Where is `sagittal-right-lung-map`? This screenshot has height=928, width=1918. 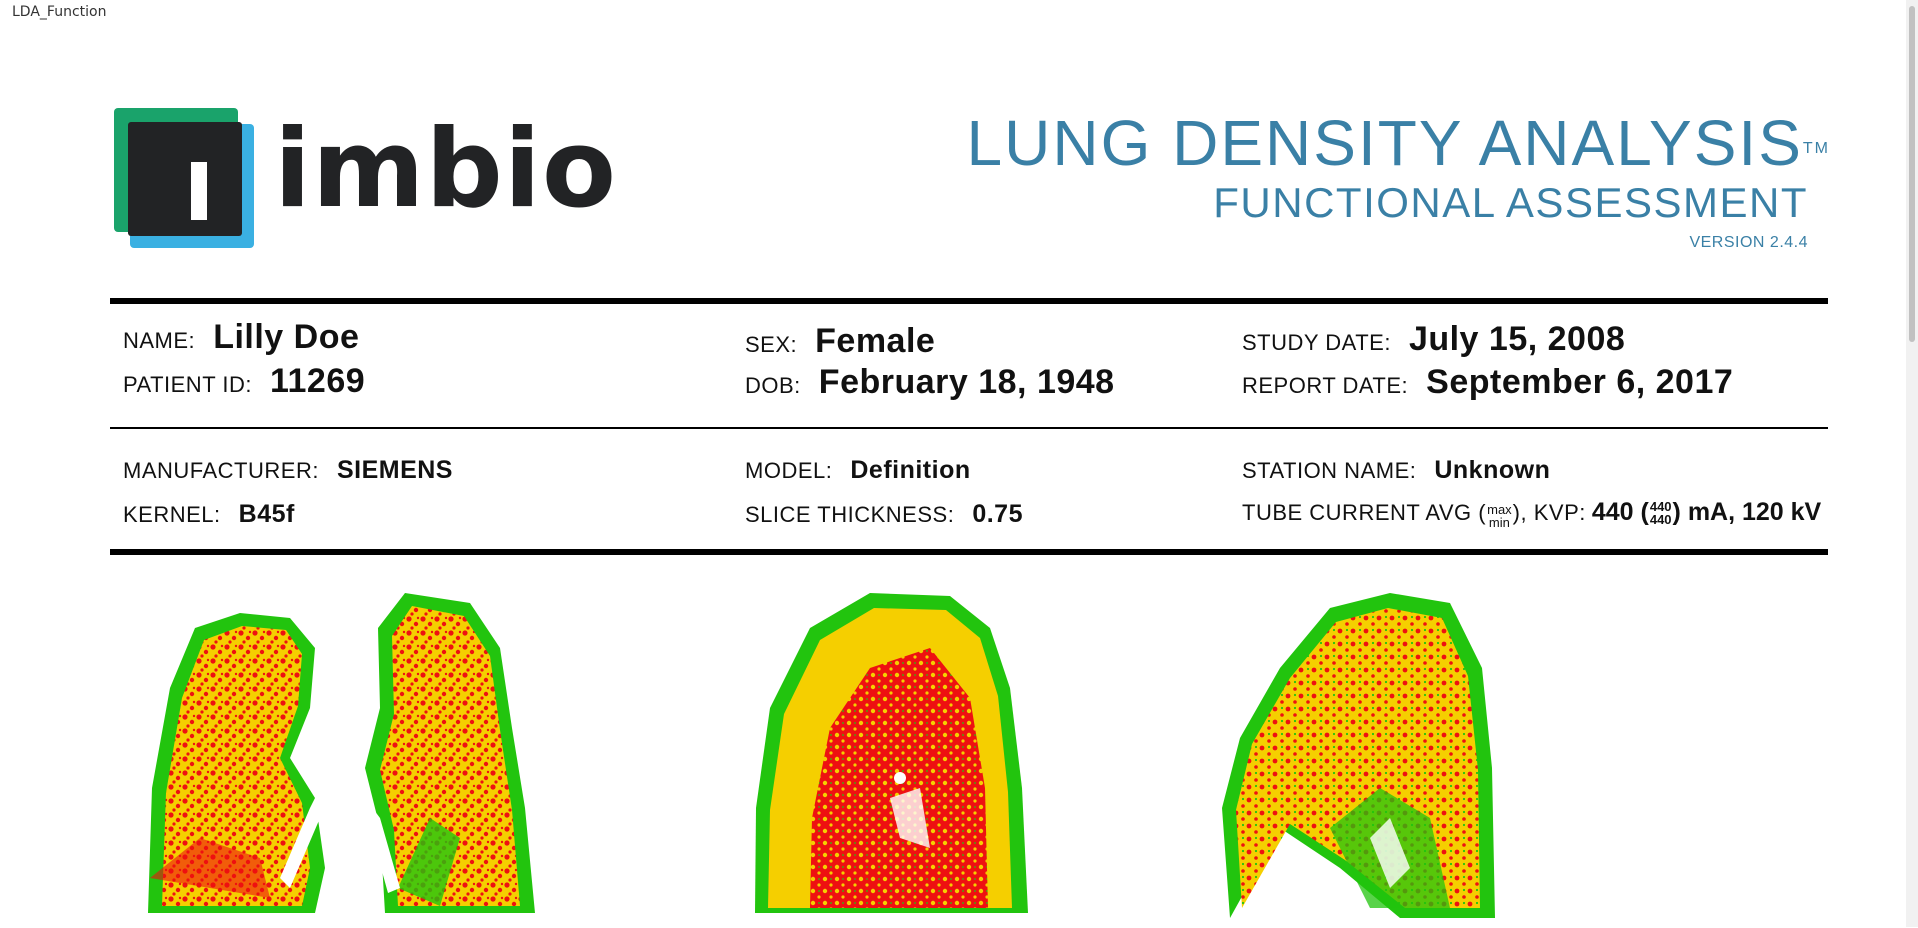 sagittal-right-lung-map is located at coordinates (891, 753).